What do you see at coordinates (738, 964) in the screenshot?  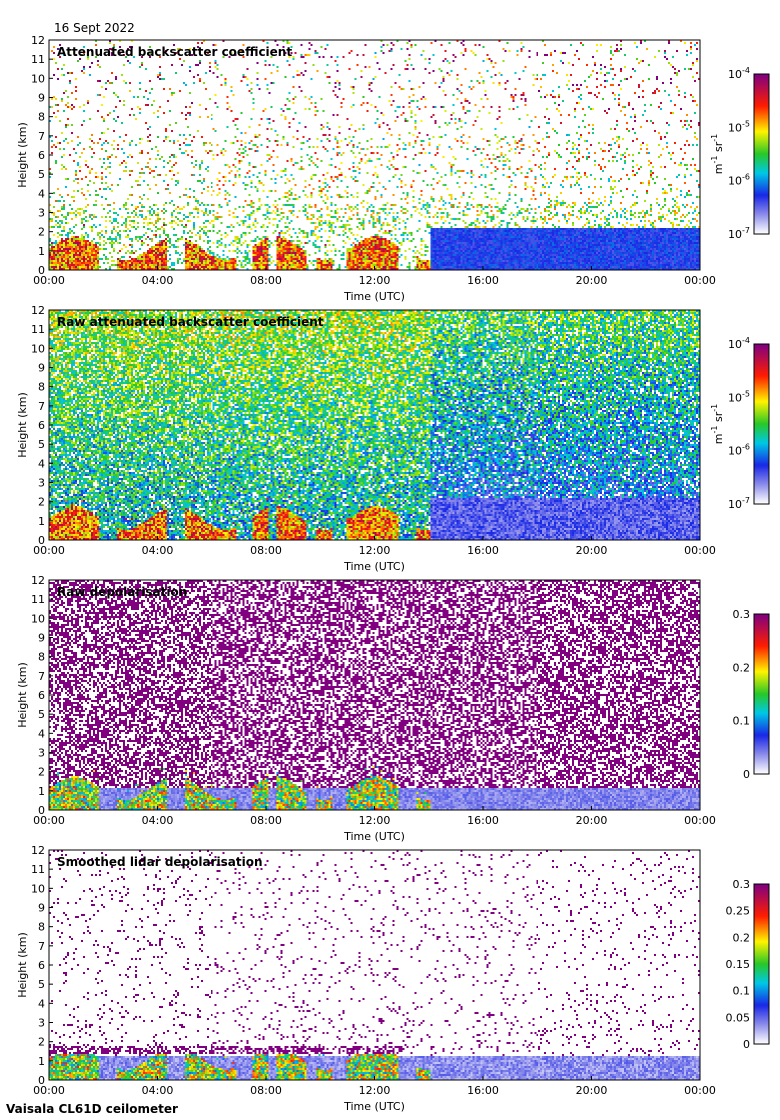 I see `colorbar-tick-label: 0.15` at bounding box center [738, 964].